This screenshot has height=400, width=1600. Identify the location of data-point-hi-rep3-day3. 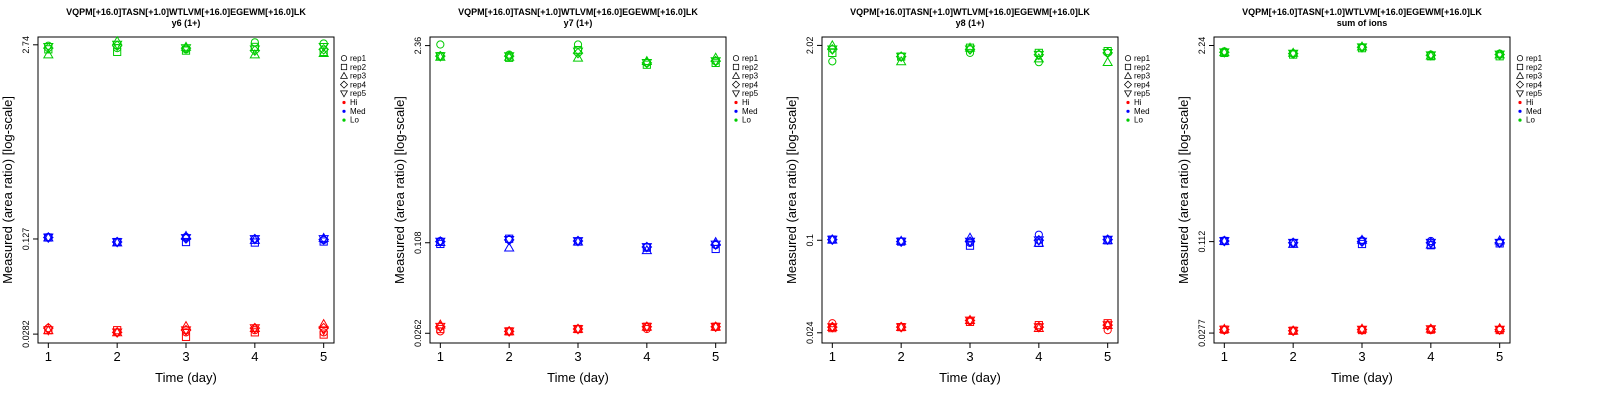
(186, 325).